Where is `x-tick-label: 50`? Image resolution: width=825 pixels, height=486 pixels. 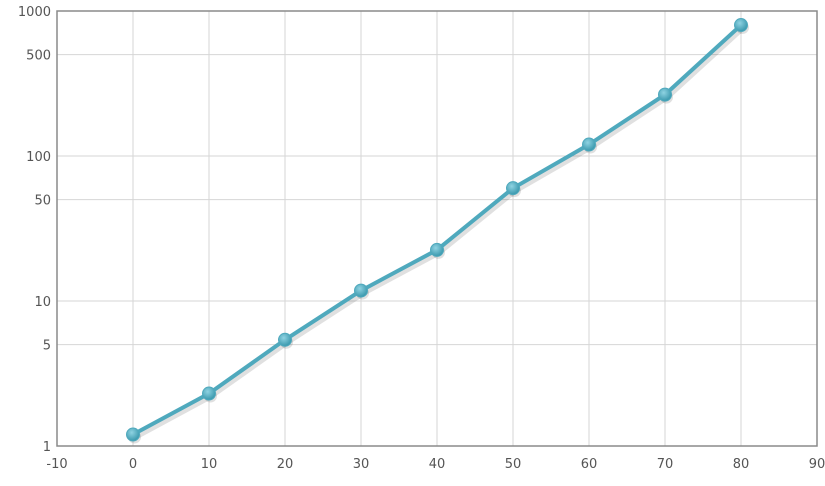 x-tick-label: 50 is located at coordinates (513, 464).